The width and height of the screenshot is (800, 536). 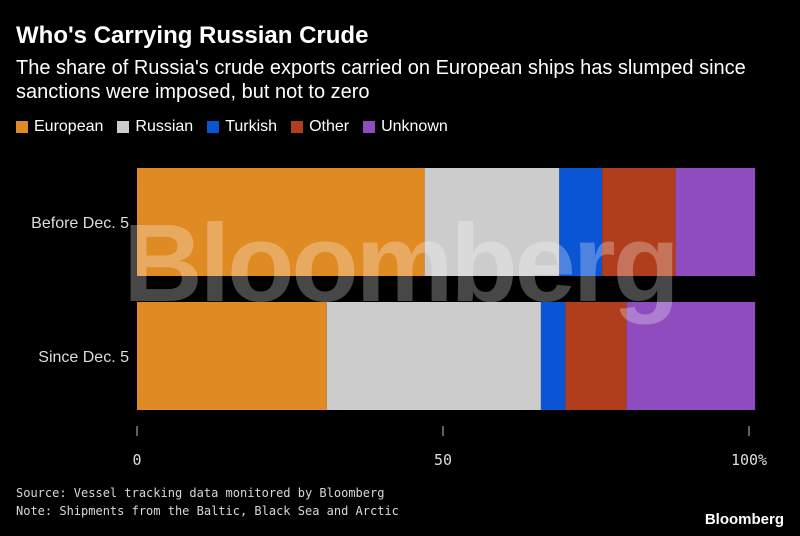 What do you see at coordinates (329, 126) in the screenshot?
I see `legend-label-other: Other` at bounding box center [329, 126].